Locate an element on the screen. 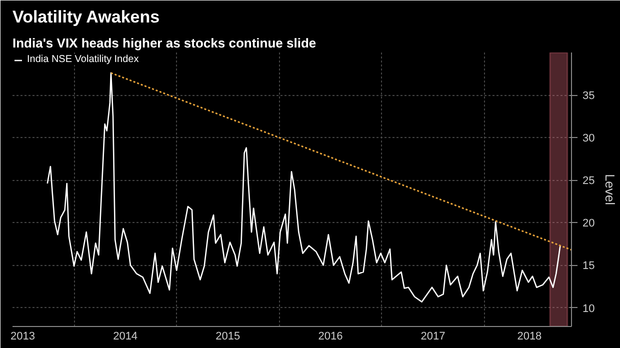 The width and height of the screenshot is (620, 348). x-tick-label: 2013 is located at coordinates (23, 336).